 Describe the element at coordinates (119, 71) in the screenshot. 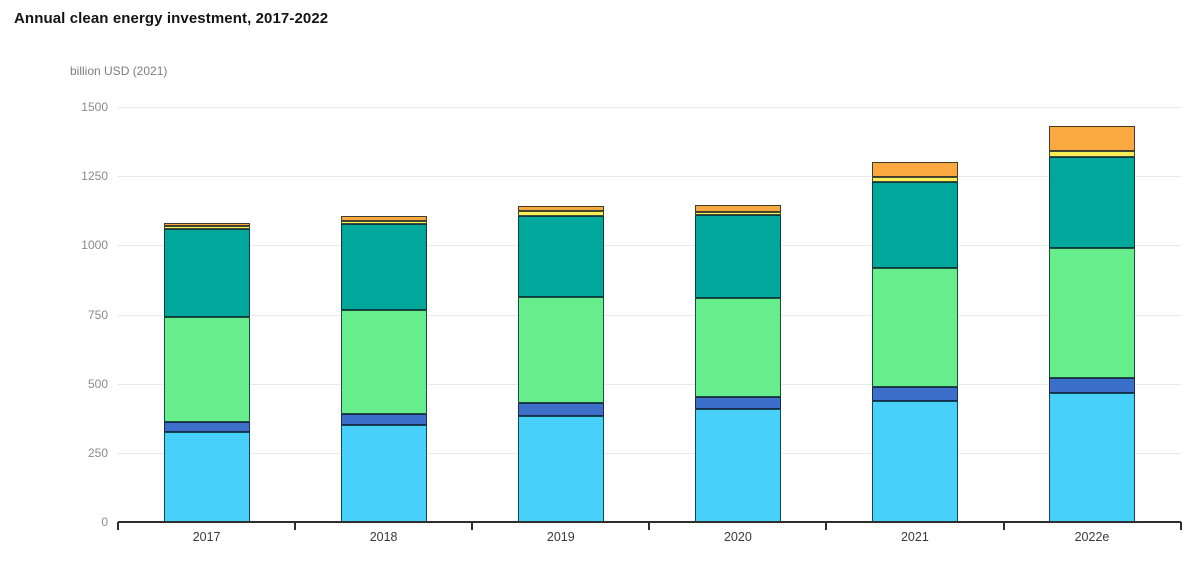

I see `y-axis-unit-label: billion USD (2021)` at that location.